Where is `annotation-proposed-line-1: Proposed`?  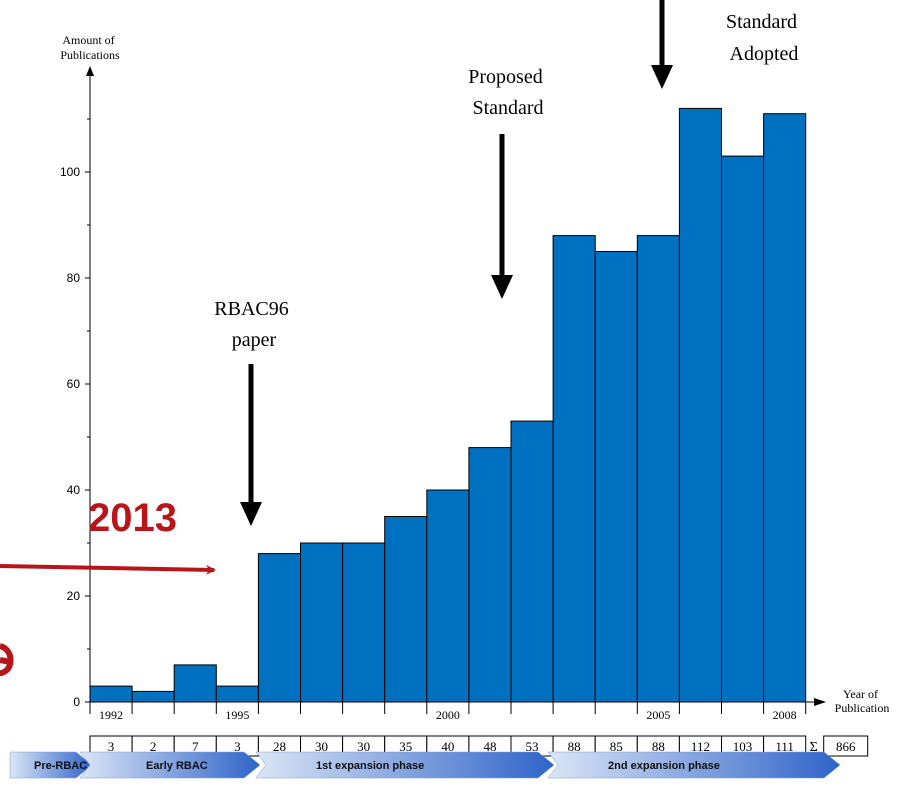 annotation-proposed-line-1: Proposed is located at coordinates (505, 77).